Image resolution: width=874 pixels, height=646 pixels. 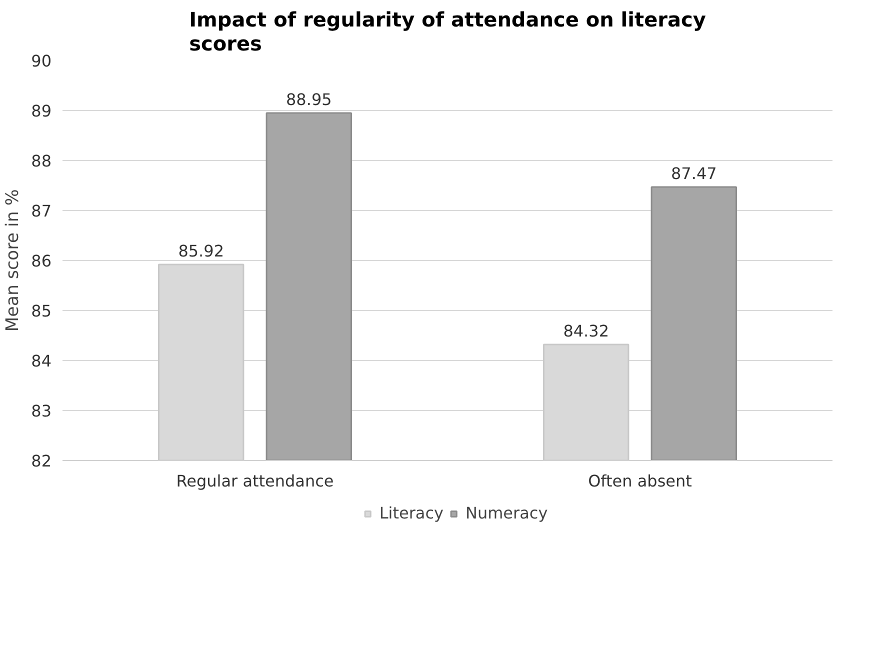 I want to click on data-label: 85.92, so click(x=201, y=251).